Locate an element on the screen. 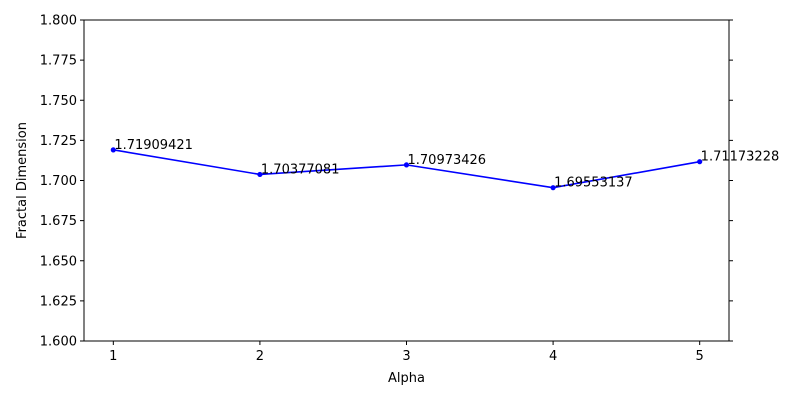 The height and width of the screenshot is (400, 800). x-axis-ticks: 1 2 3 4 5 is located at coordinates (406, 352).